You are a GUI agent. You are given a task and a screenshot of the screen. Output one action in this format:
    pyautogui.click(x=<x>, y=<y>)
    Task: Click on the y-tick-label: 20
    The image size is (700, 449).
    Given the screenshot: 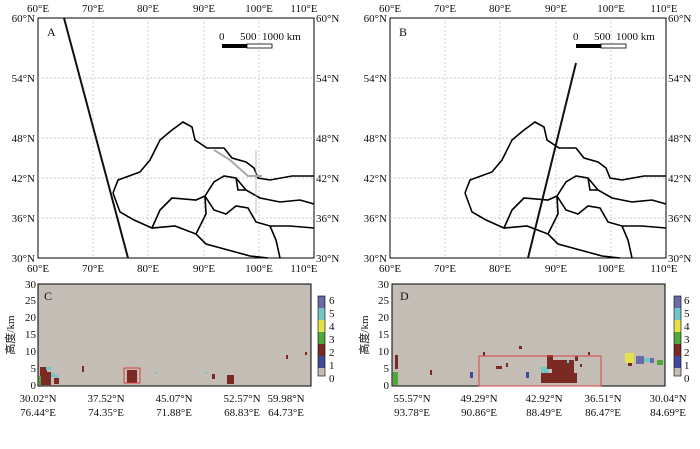 What is the action you would take?
    pyautogui.click(x=384, y=318)
    